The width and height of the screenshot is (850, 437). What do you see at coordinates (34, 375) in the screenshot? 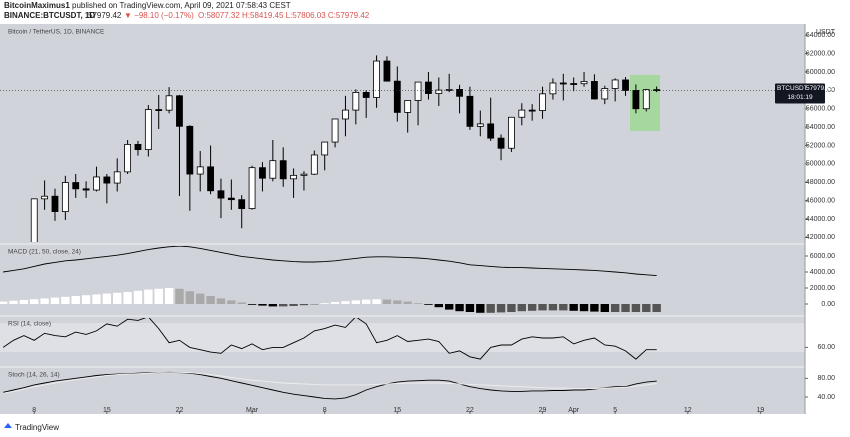
I see `panel-title: Stoch (14, 26, 14)` at bounding box center [34, 375].